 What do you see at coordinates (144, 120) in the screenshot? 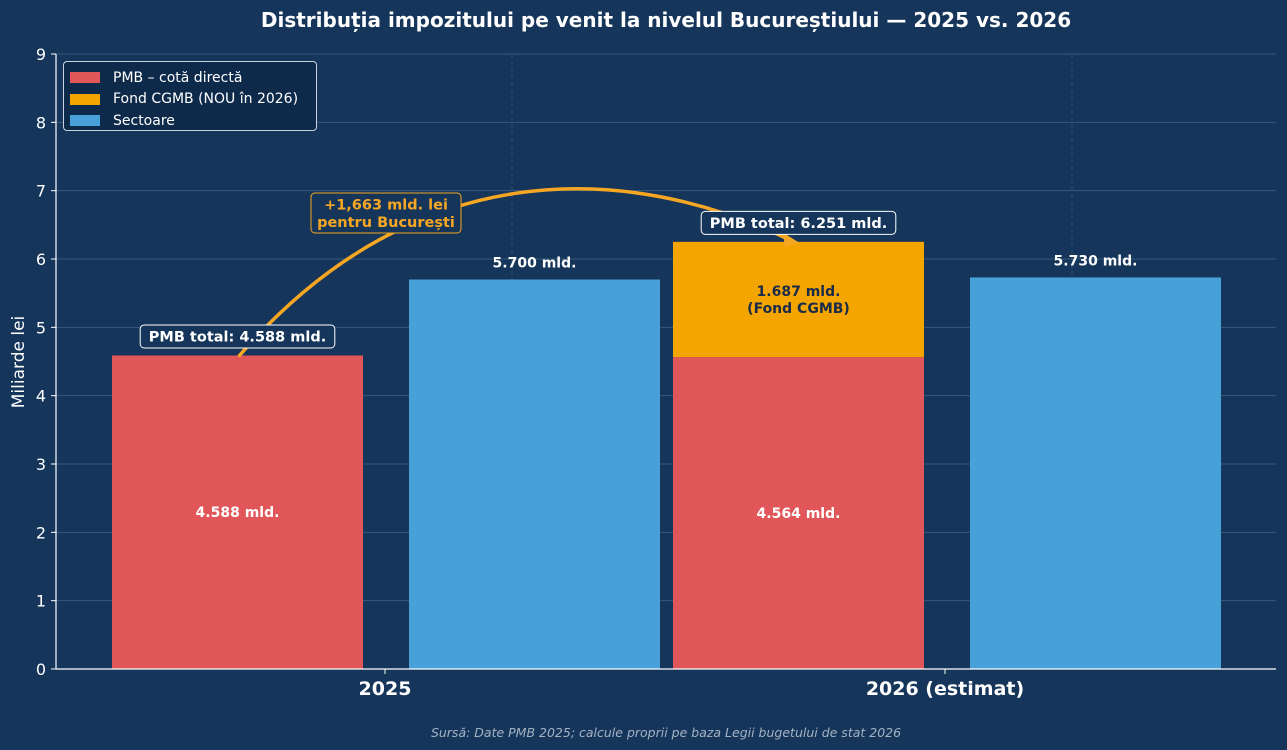
I see `legend-label-sectoare: Sectoare` at bounding box center [144, 120].